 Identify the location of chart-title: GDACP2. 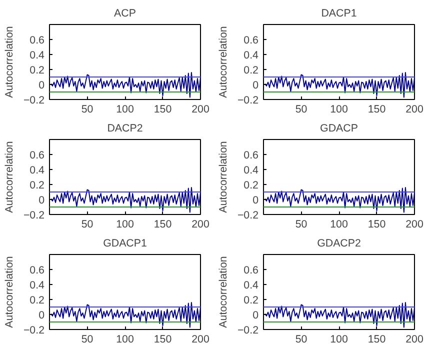
(339, 244).